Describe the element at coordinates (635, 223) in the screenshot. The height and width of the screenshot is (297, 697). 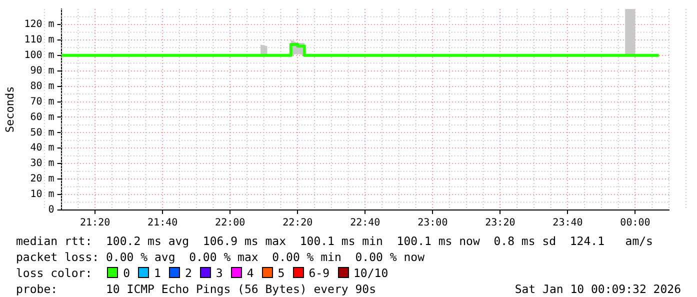
I see `x-tick-label: 00:00` at that location.